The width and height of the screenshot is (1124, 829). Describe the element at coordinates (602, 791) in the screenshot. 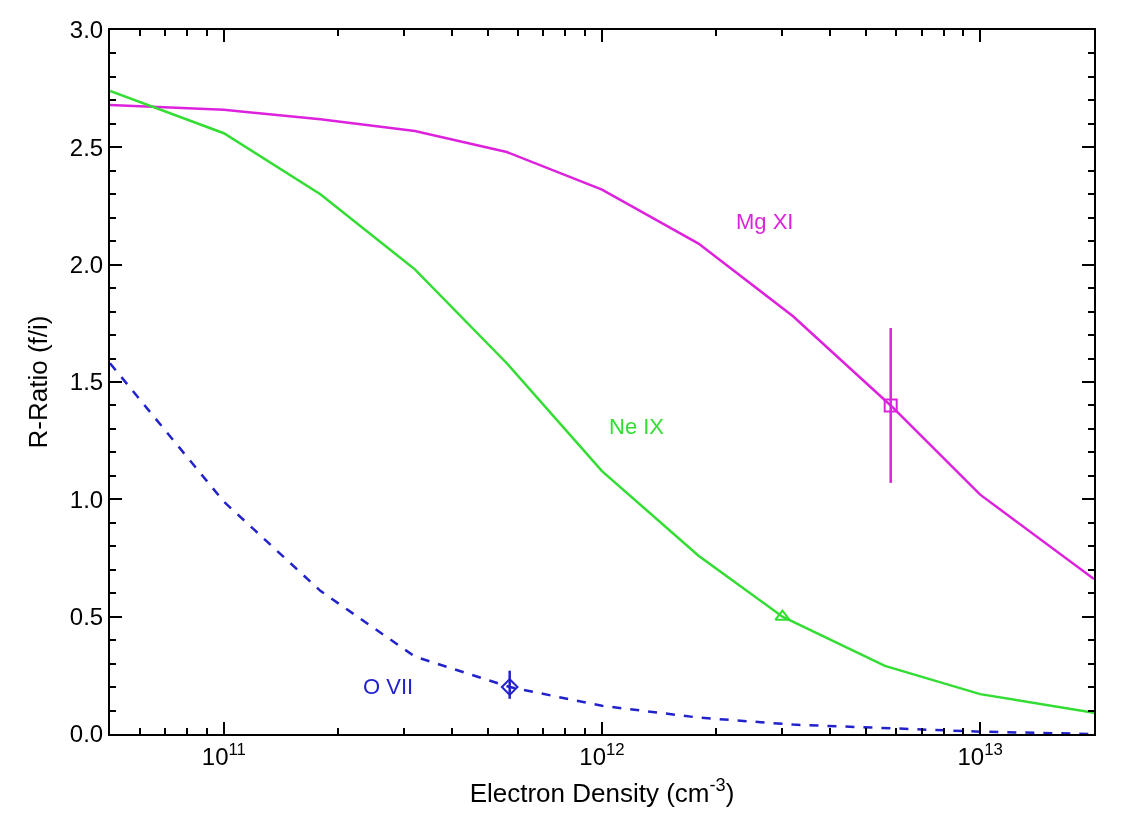

I see `x-axis-title: Electron Density (cm$^{-3}$)` at that location.